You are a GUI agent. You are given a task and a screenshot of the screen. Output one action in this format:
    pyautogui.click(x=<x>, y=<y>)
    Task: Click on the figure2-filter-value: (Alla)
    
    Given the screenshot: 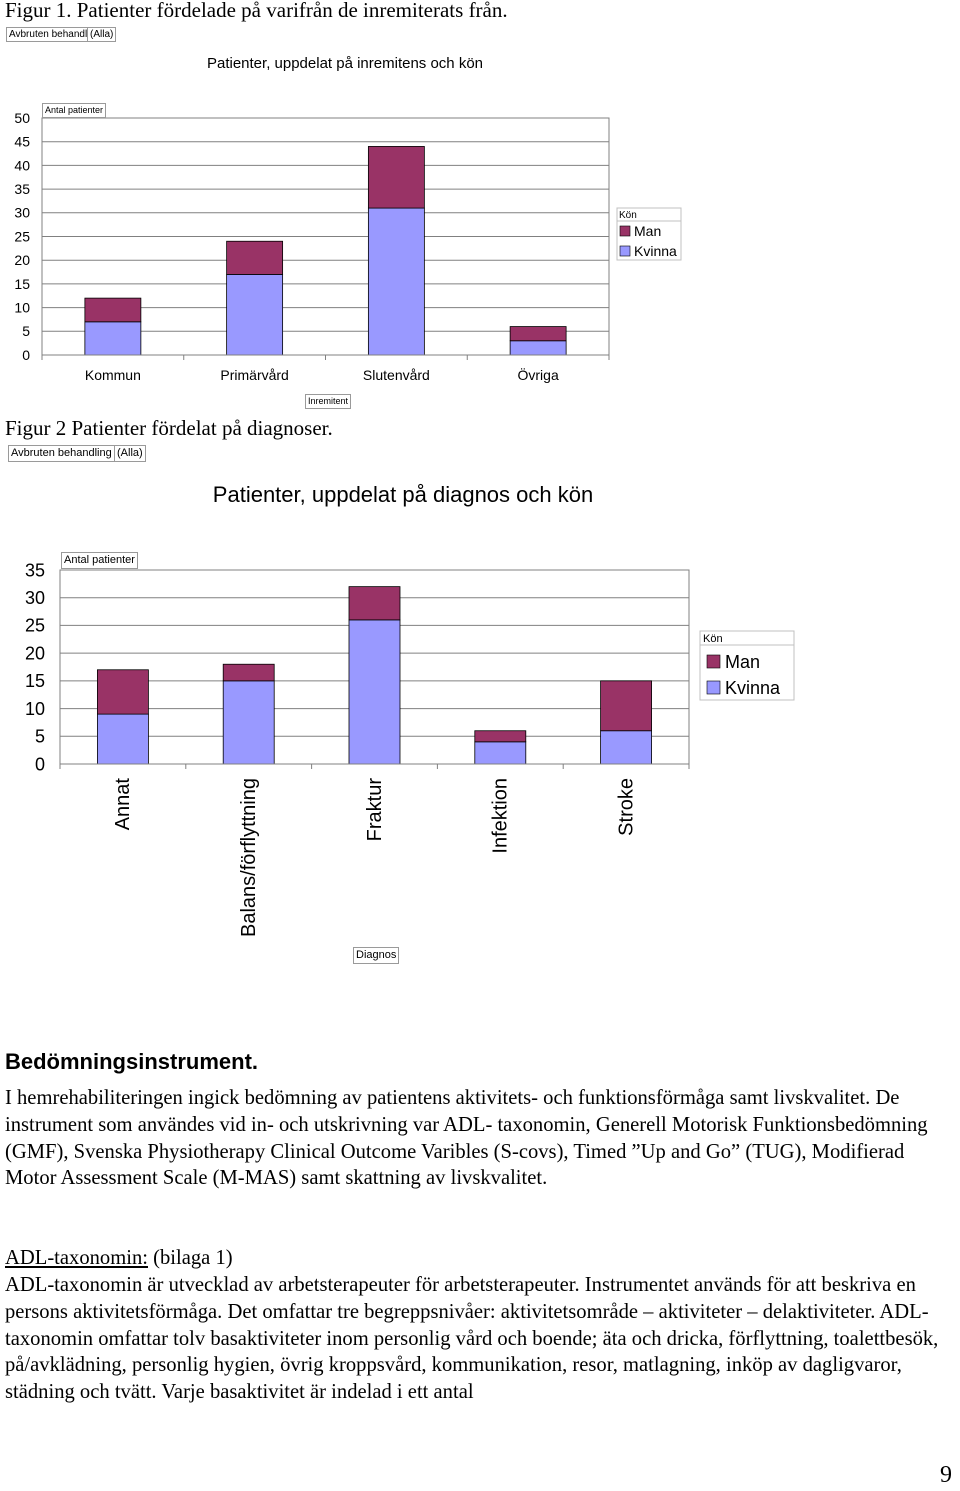 What is the action you would take?
    pyautogui.click(x=130, y=453)
    